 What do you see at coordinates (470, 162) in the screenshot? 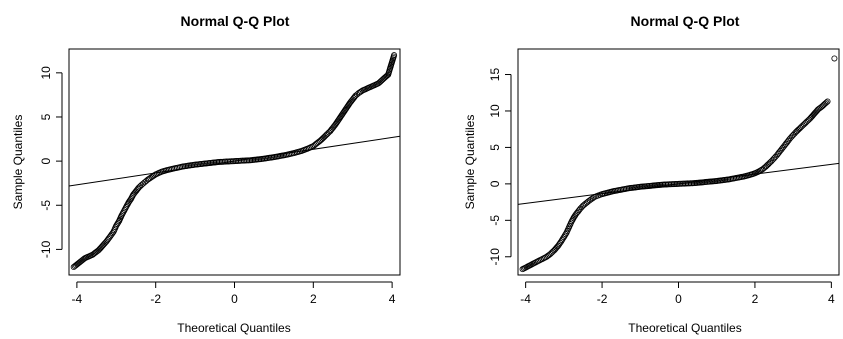
I see `right-y-axis-label: Sample Quantiles` at bounding box center [470, 162].